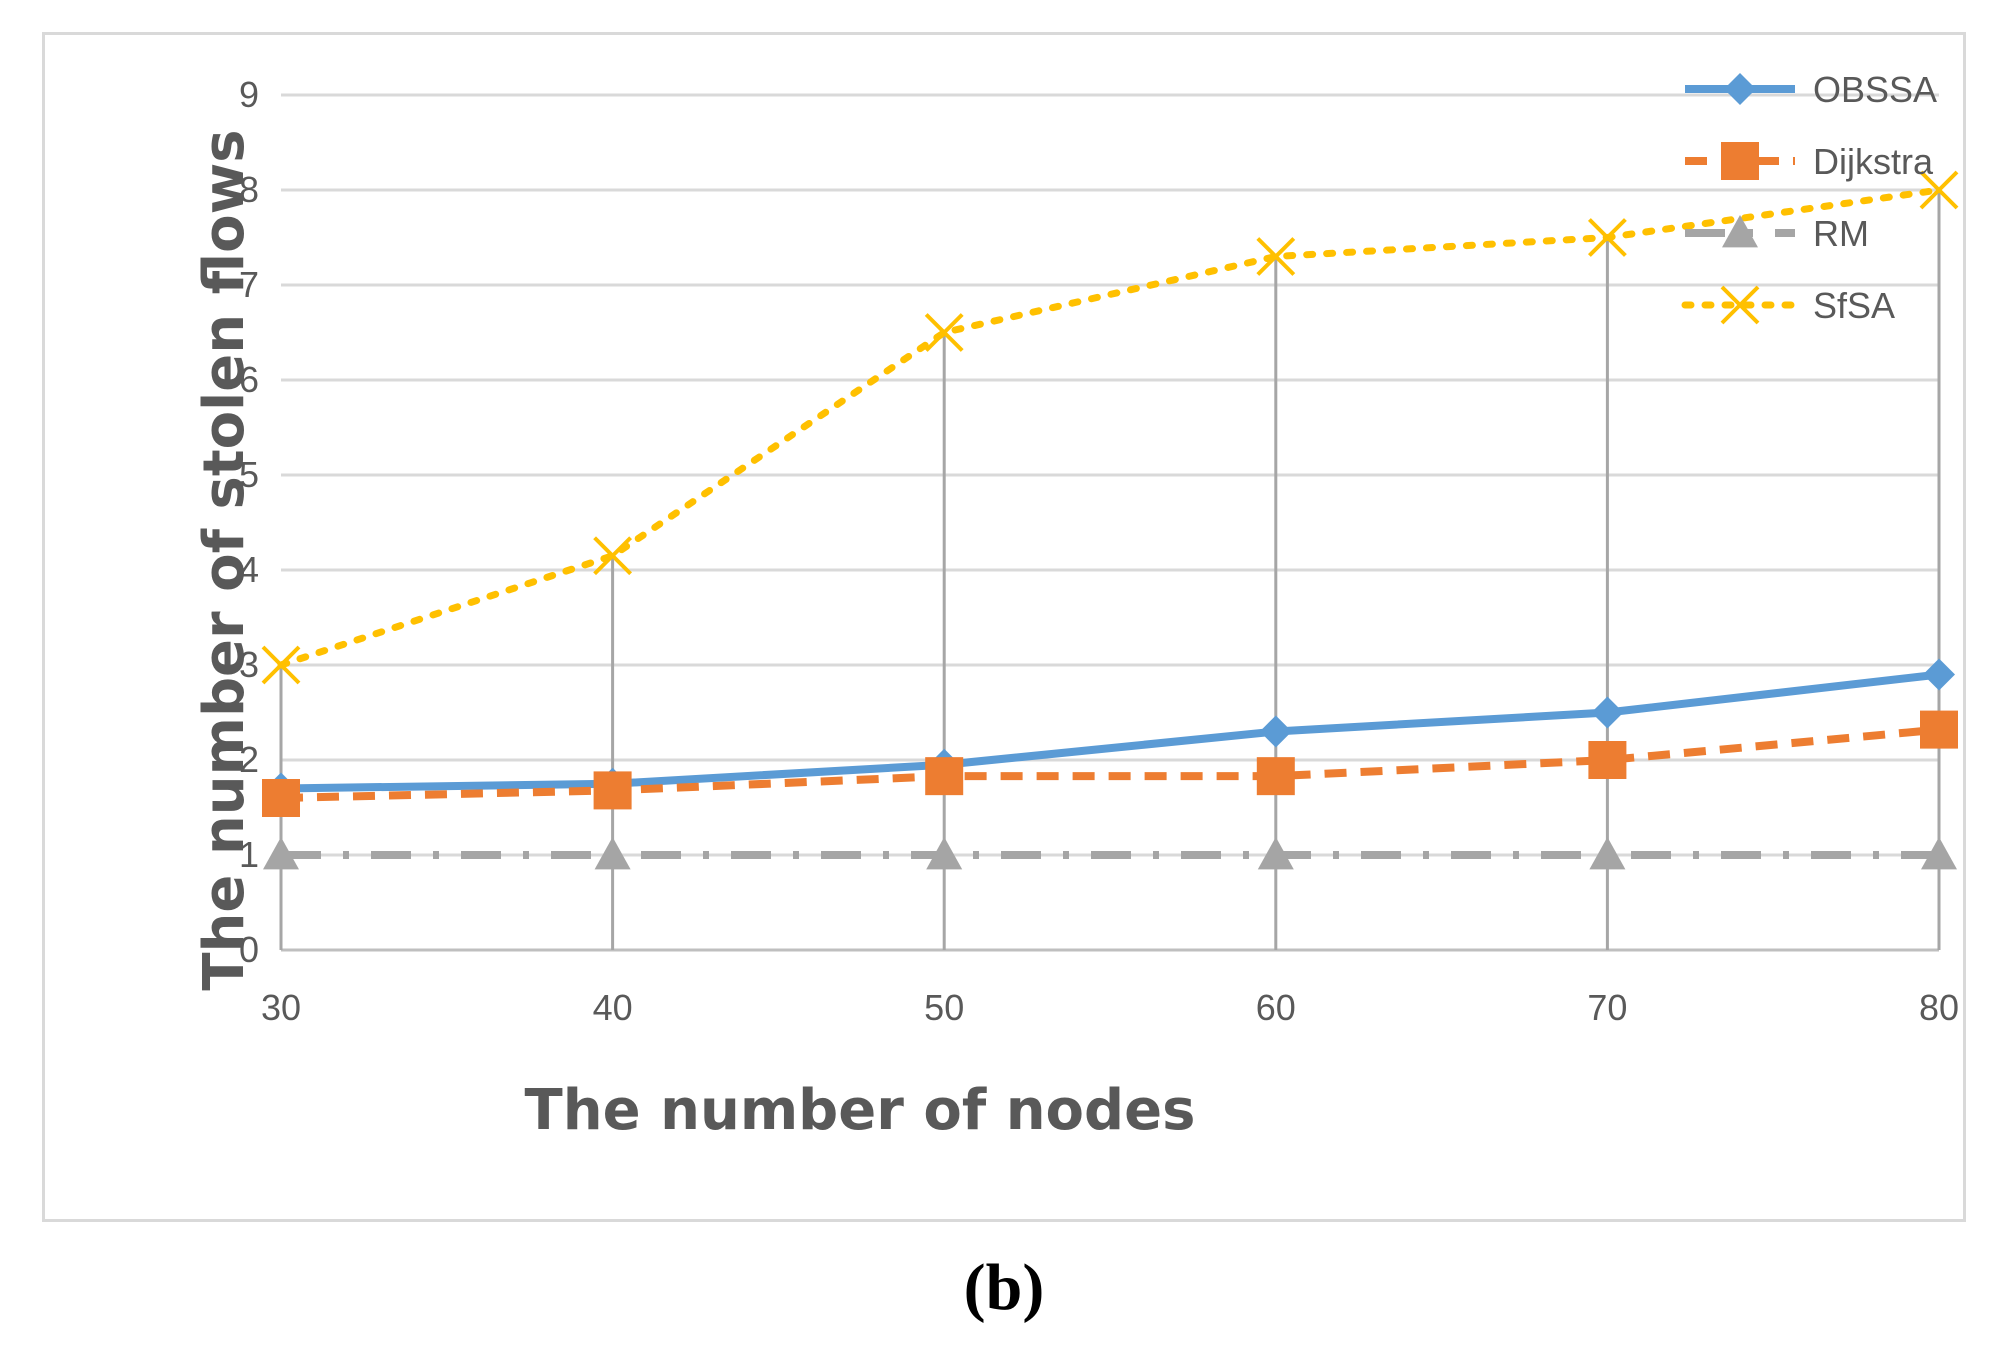 This screenshot has height=1353, width=2008. Describe the element at coordinates (249, 284) in the screenshot. I see `y-tick-label: 7` at that location.